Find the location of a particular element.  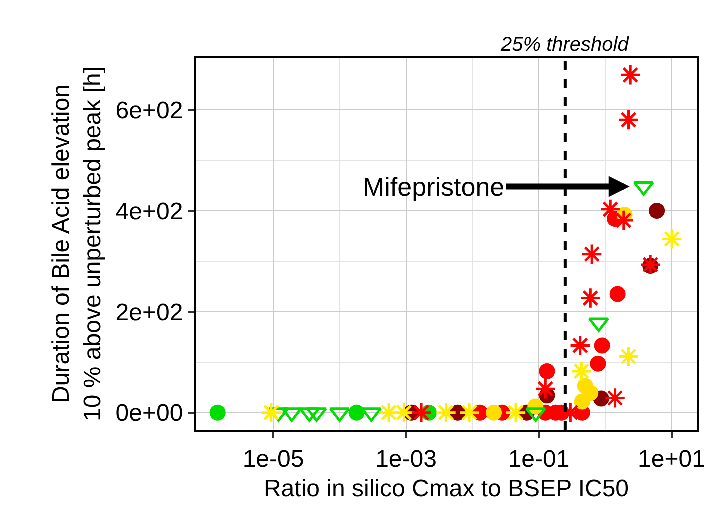

y-tick-label: 2e+02 is located at coordinates (150, 312).